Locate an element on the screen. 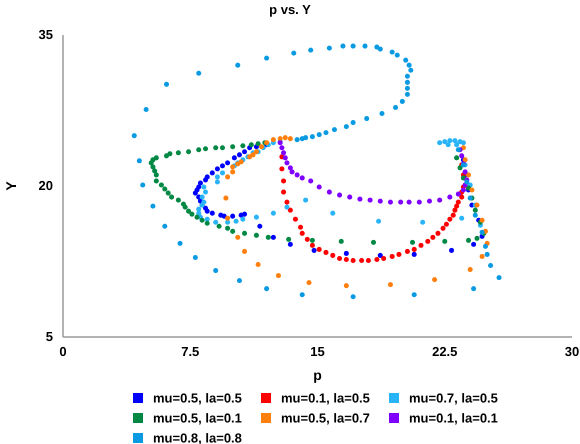  legend-label: mu=0.5, la=0.7 is located at coordinates (325, 418).